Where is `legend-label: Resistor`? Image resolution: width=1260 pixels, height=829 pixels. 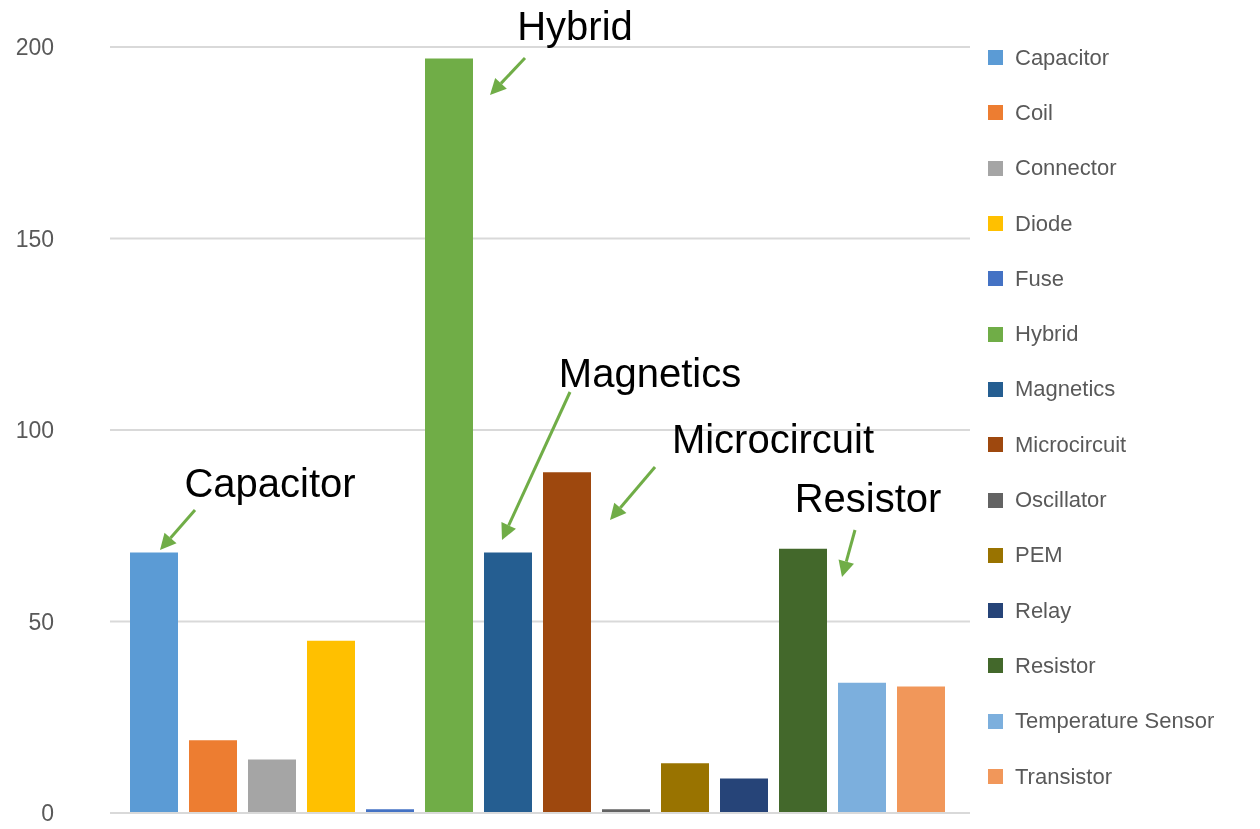 legend-label: Resistor is located at coordinates (1055, 665).